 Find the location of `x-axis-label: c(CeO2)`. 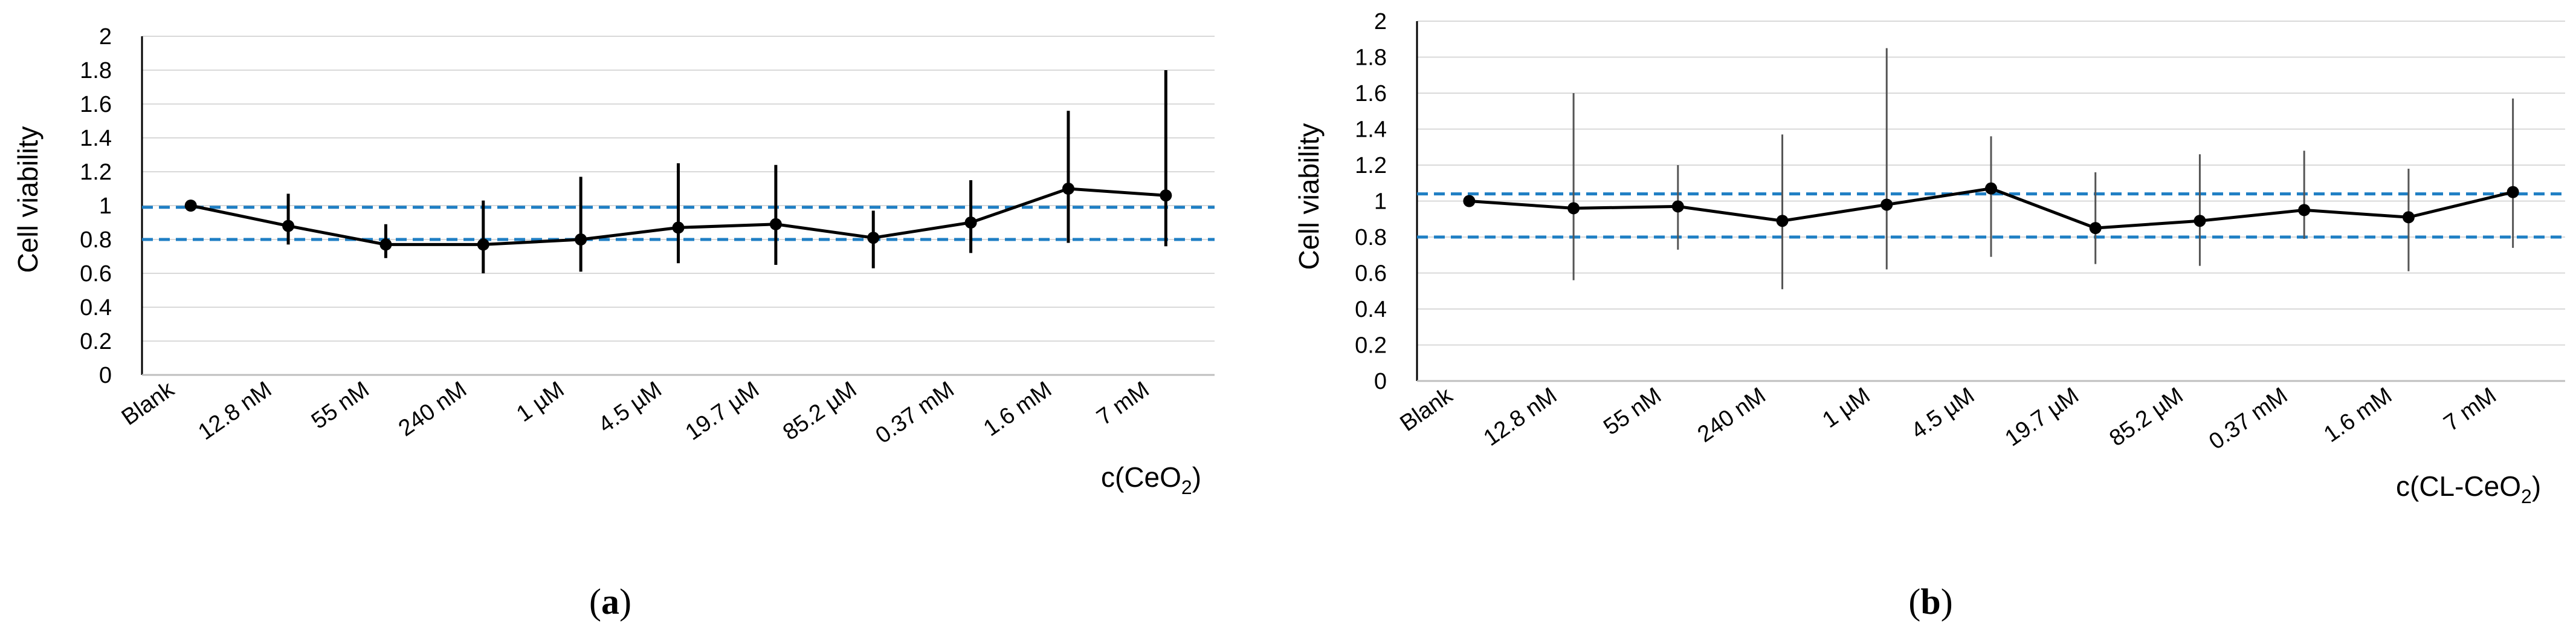

x-axis-label: c(CeO2) is located at coordinates (1151, 479).